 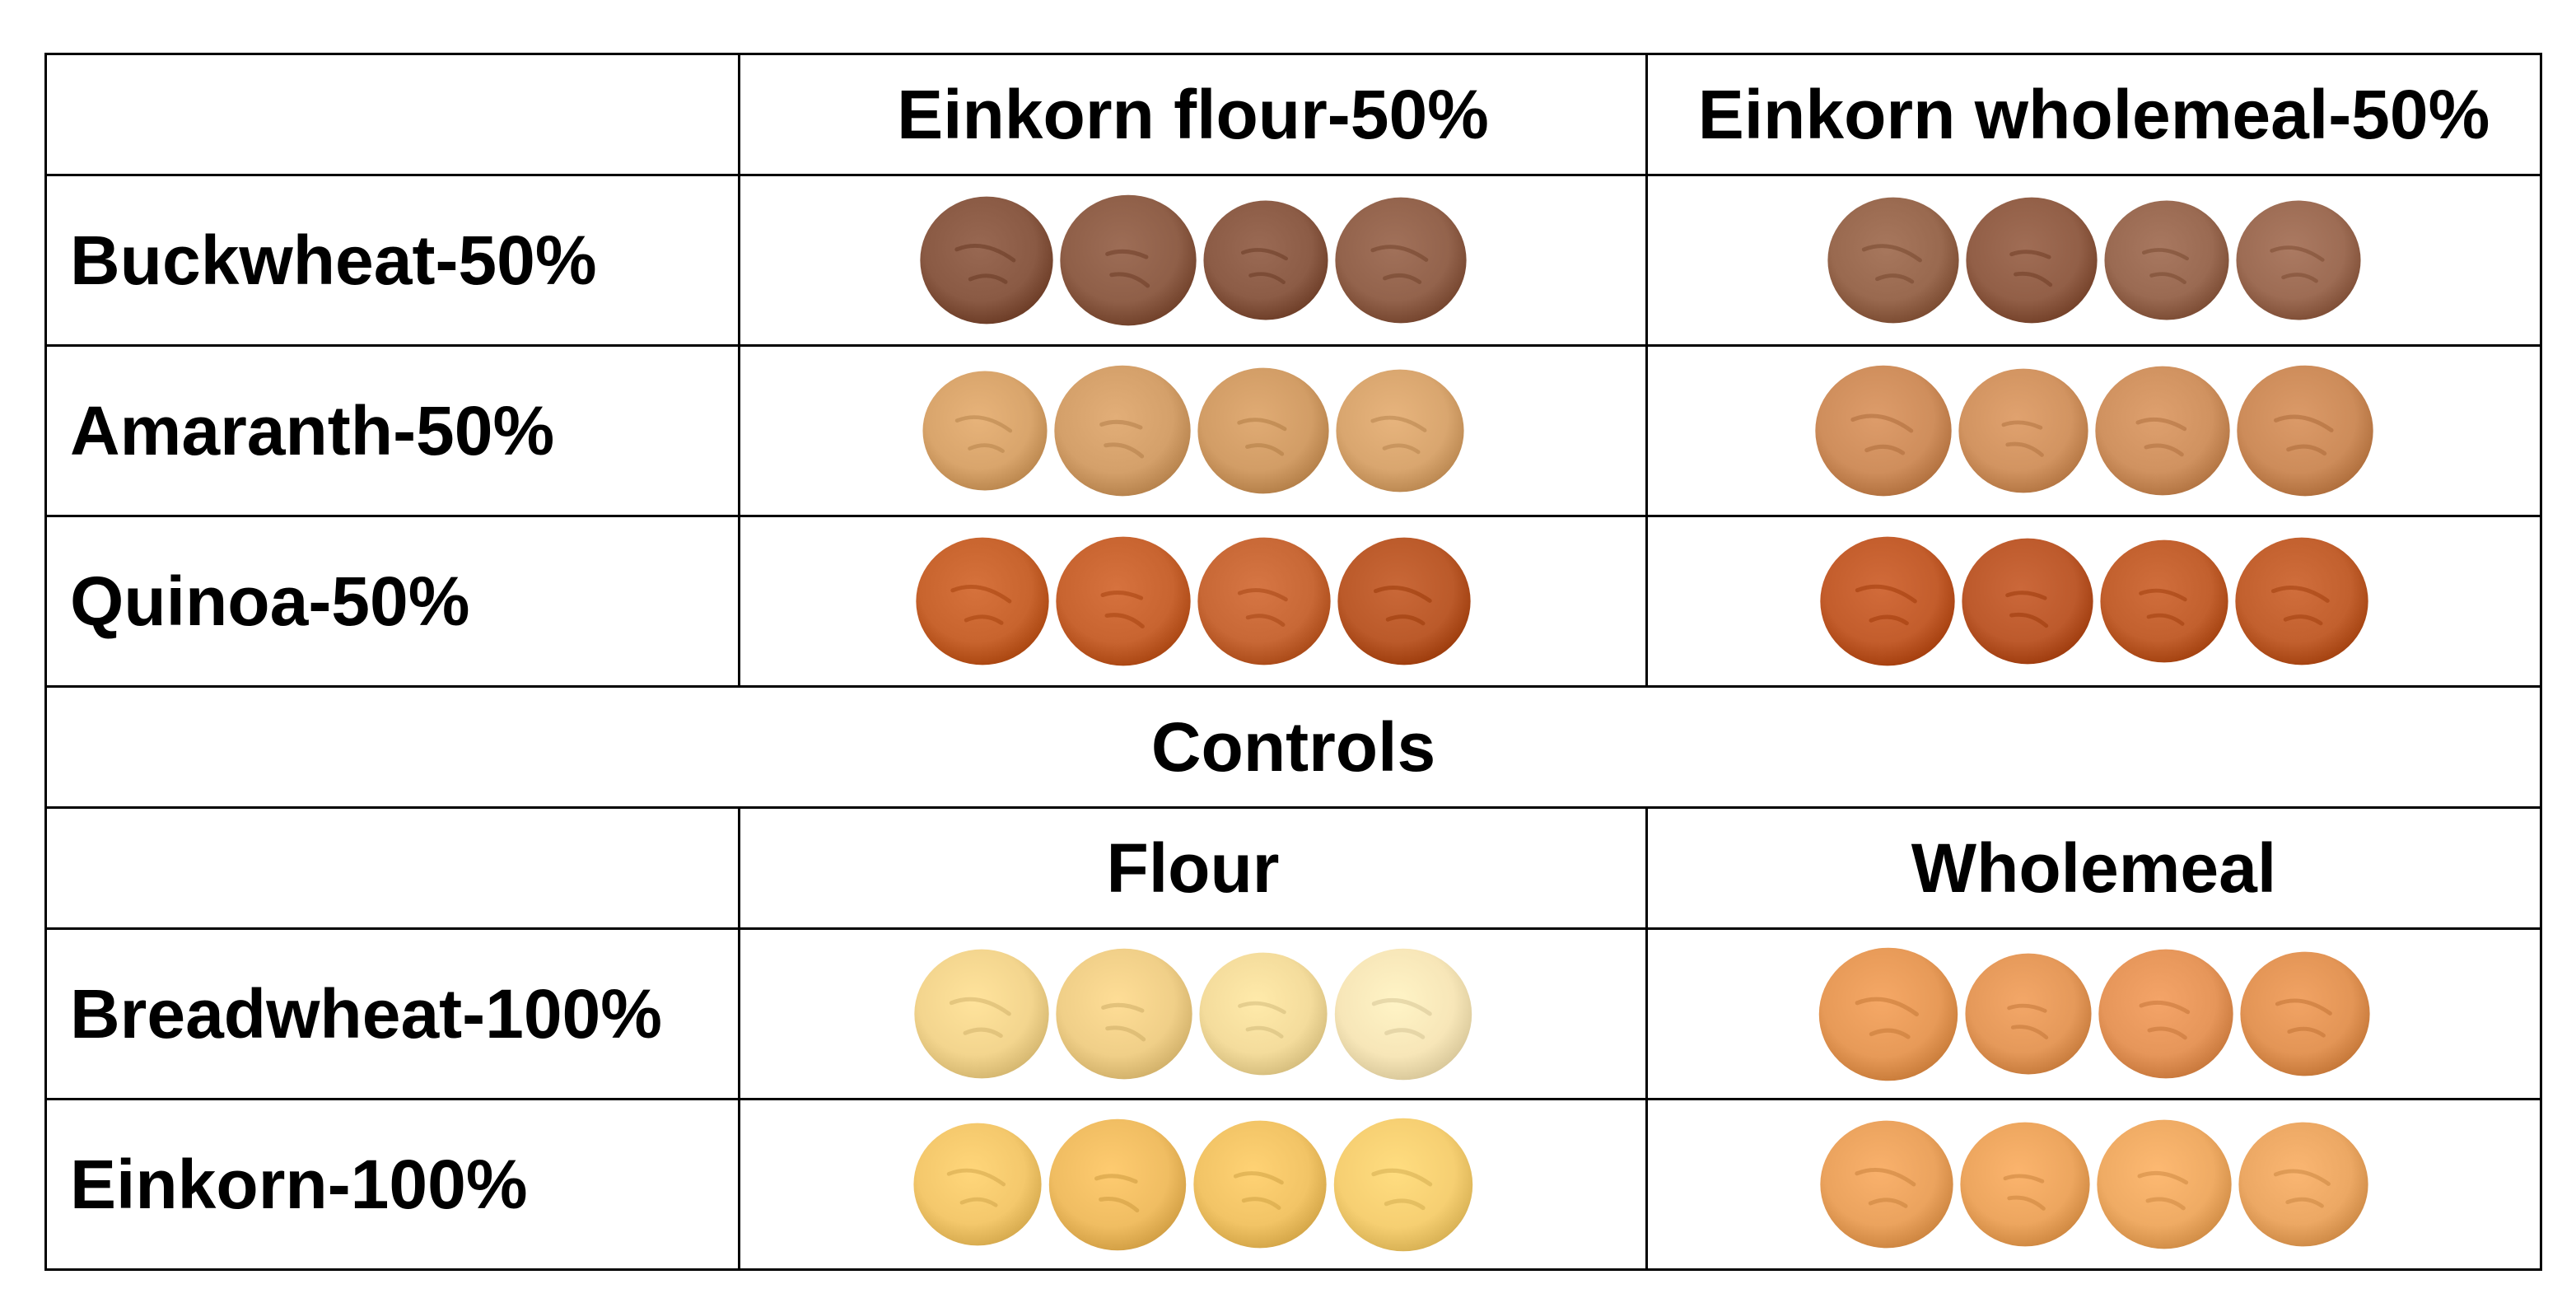 I want to click on row-label: Breadwheat-100%, so click(x=392, y=1013).